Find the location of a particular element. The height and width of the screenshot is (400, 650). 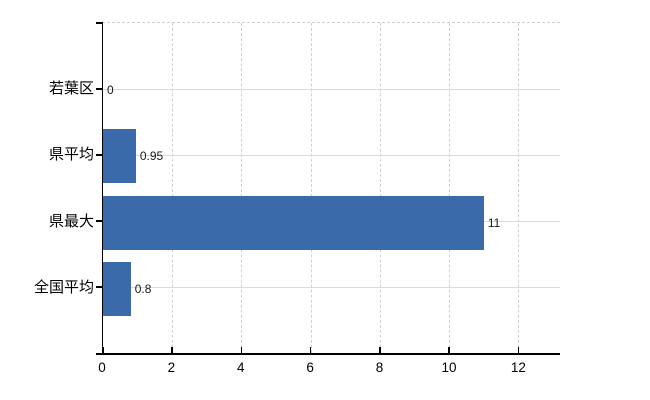

category-label: 全国平均 is located at coordinates (63, 288).